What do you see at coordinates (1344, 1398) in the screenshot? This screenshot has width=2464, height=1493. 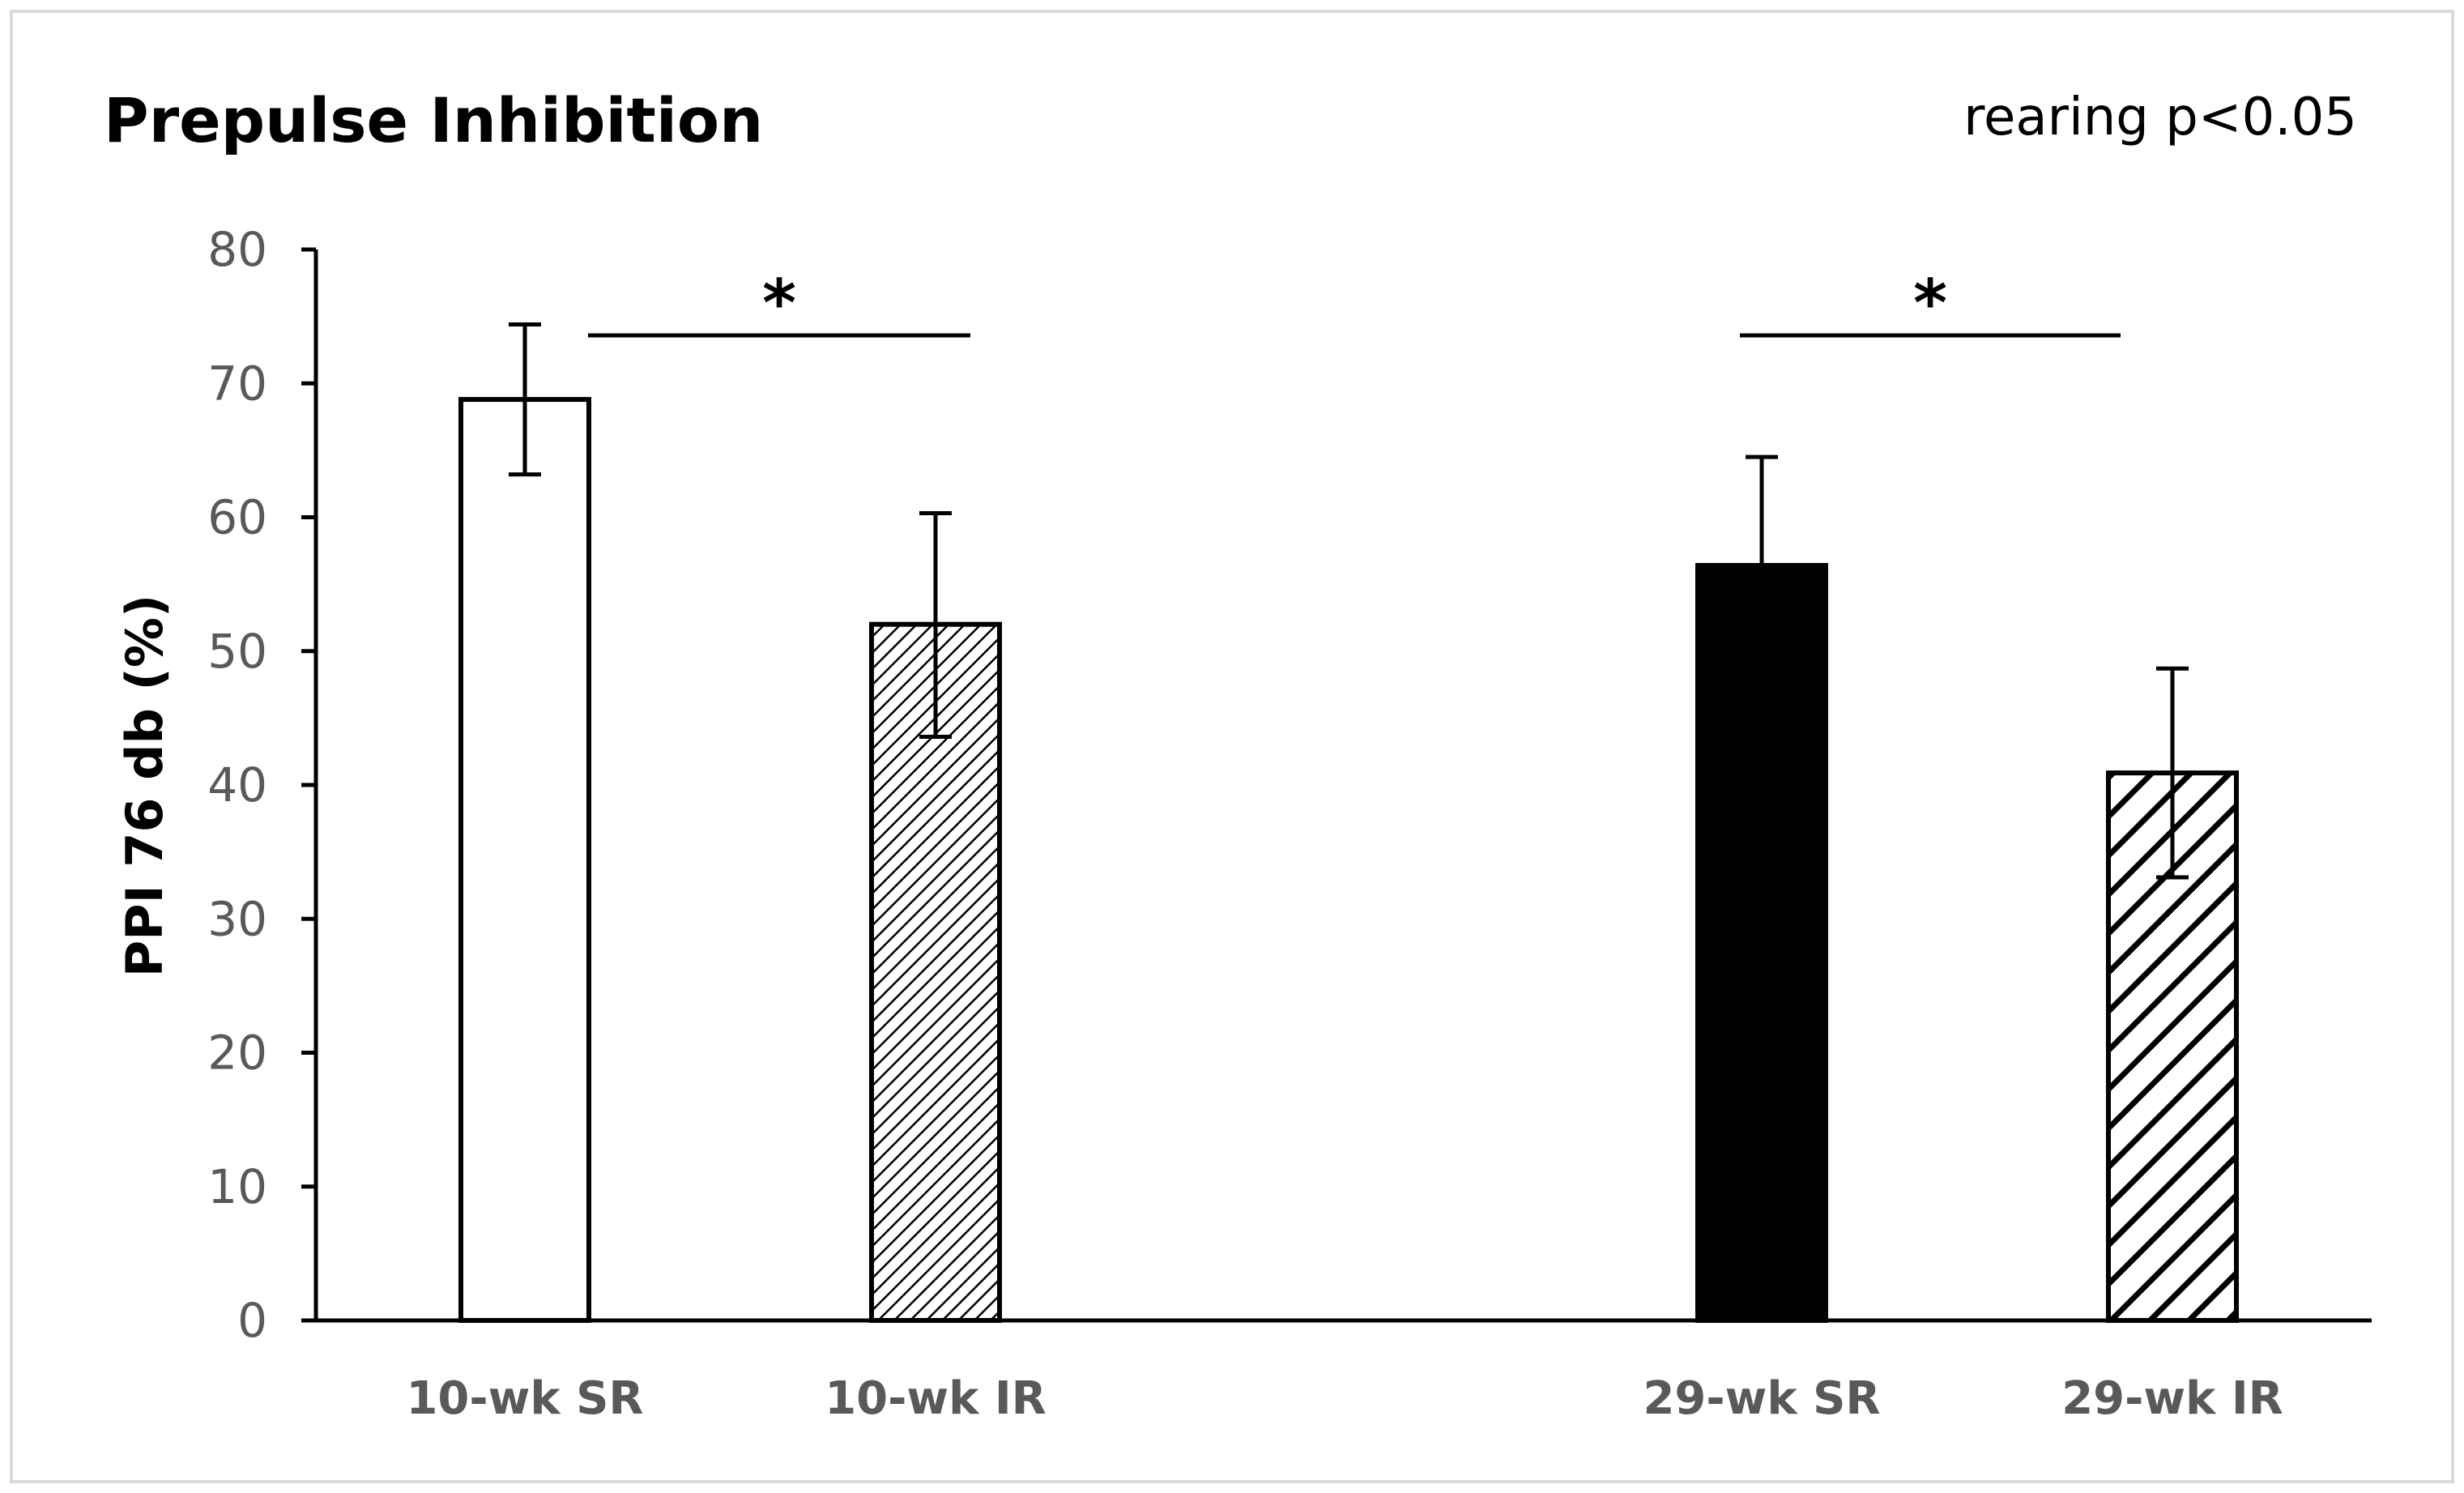 I see `x-axis-labels: 10-wk SR 10-wk IR 29-wk SR 29-wk IR` at bounding box center [1344, 1398].